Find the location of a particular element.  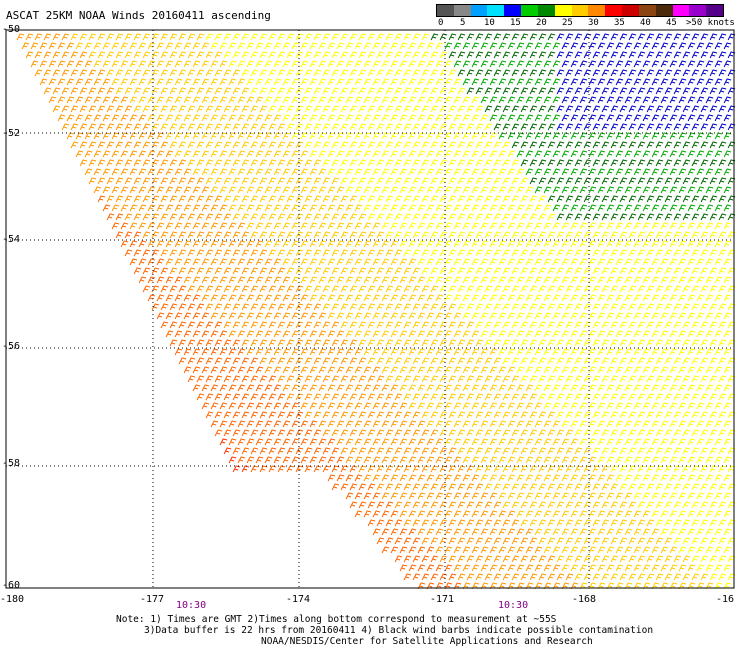

lon-tick-label: -174 is located at coordinates (298, 599).